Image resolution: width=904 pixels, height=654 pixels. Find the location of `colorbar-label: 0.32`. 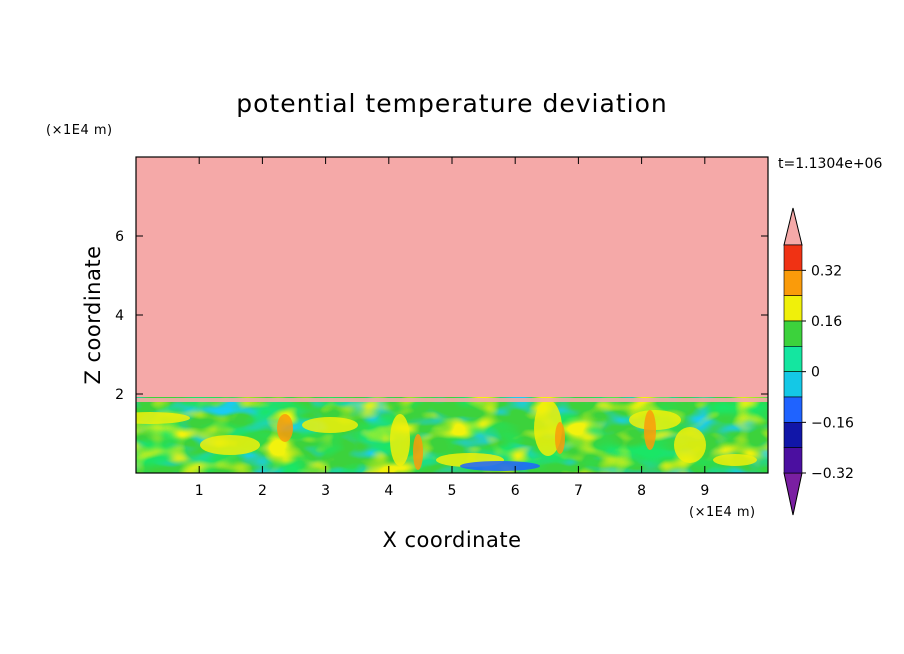

colorbar-label: 0.32 is located at coordinates (826, 271).